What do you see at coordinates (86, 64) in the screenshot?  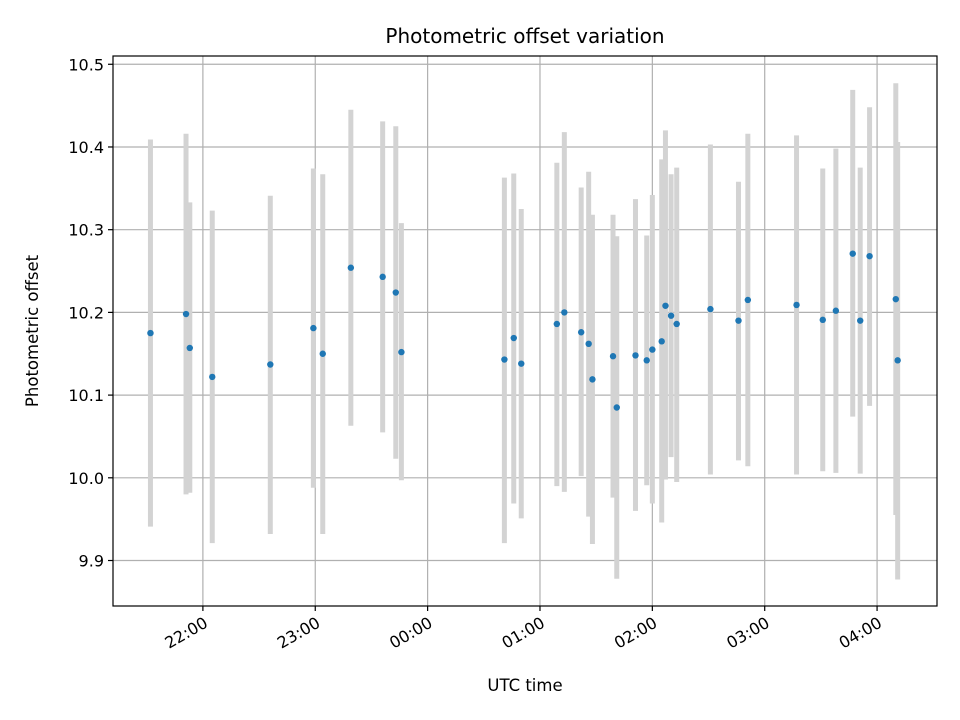 I see `y-tick-label: 10.5` at bounding box center [86, 64].